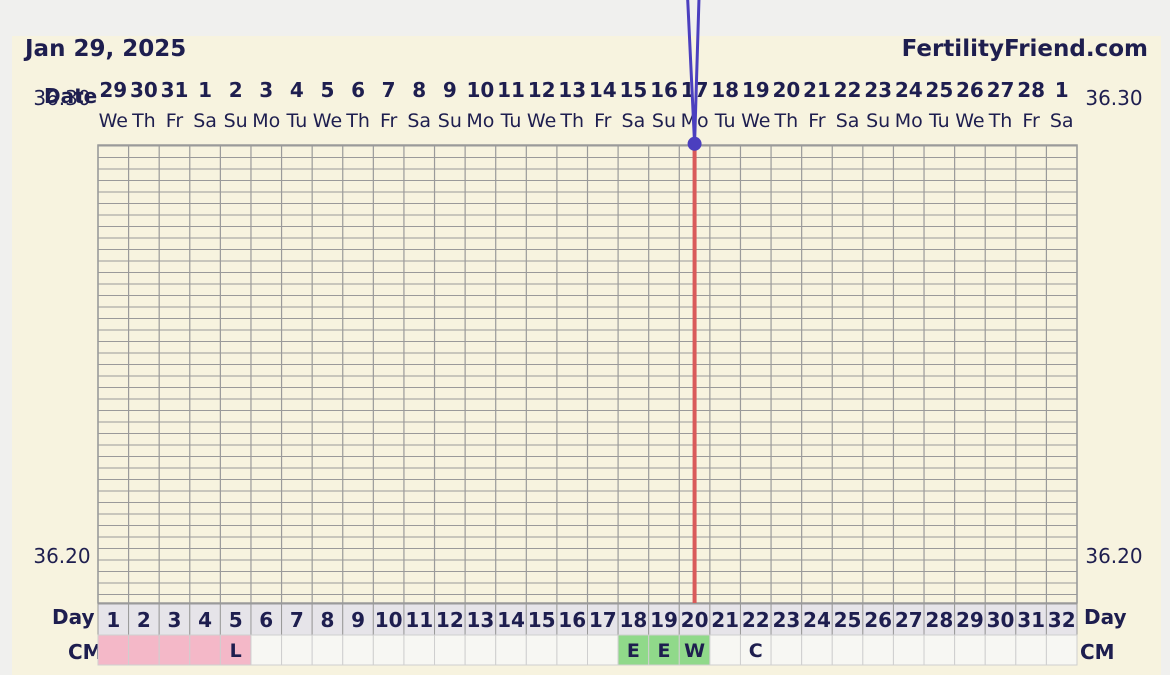  What do you see at coordinates (1001, 620) in the screenshot?
I see `day-number-label: 30` at bounding box center [1001, 620].